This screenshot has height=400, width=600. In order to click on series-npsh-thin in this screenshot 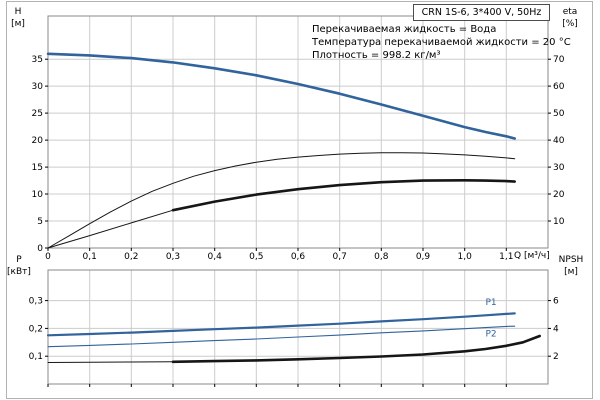, I will do `click(110, 362)`.